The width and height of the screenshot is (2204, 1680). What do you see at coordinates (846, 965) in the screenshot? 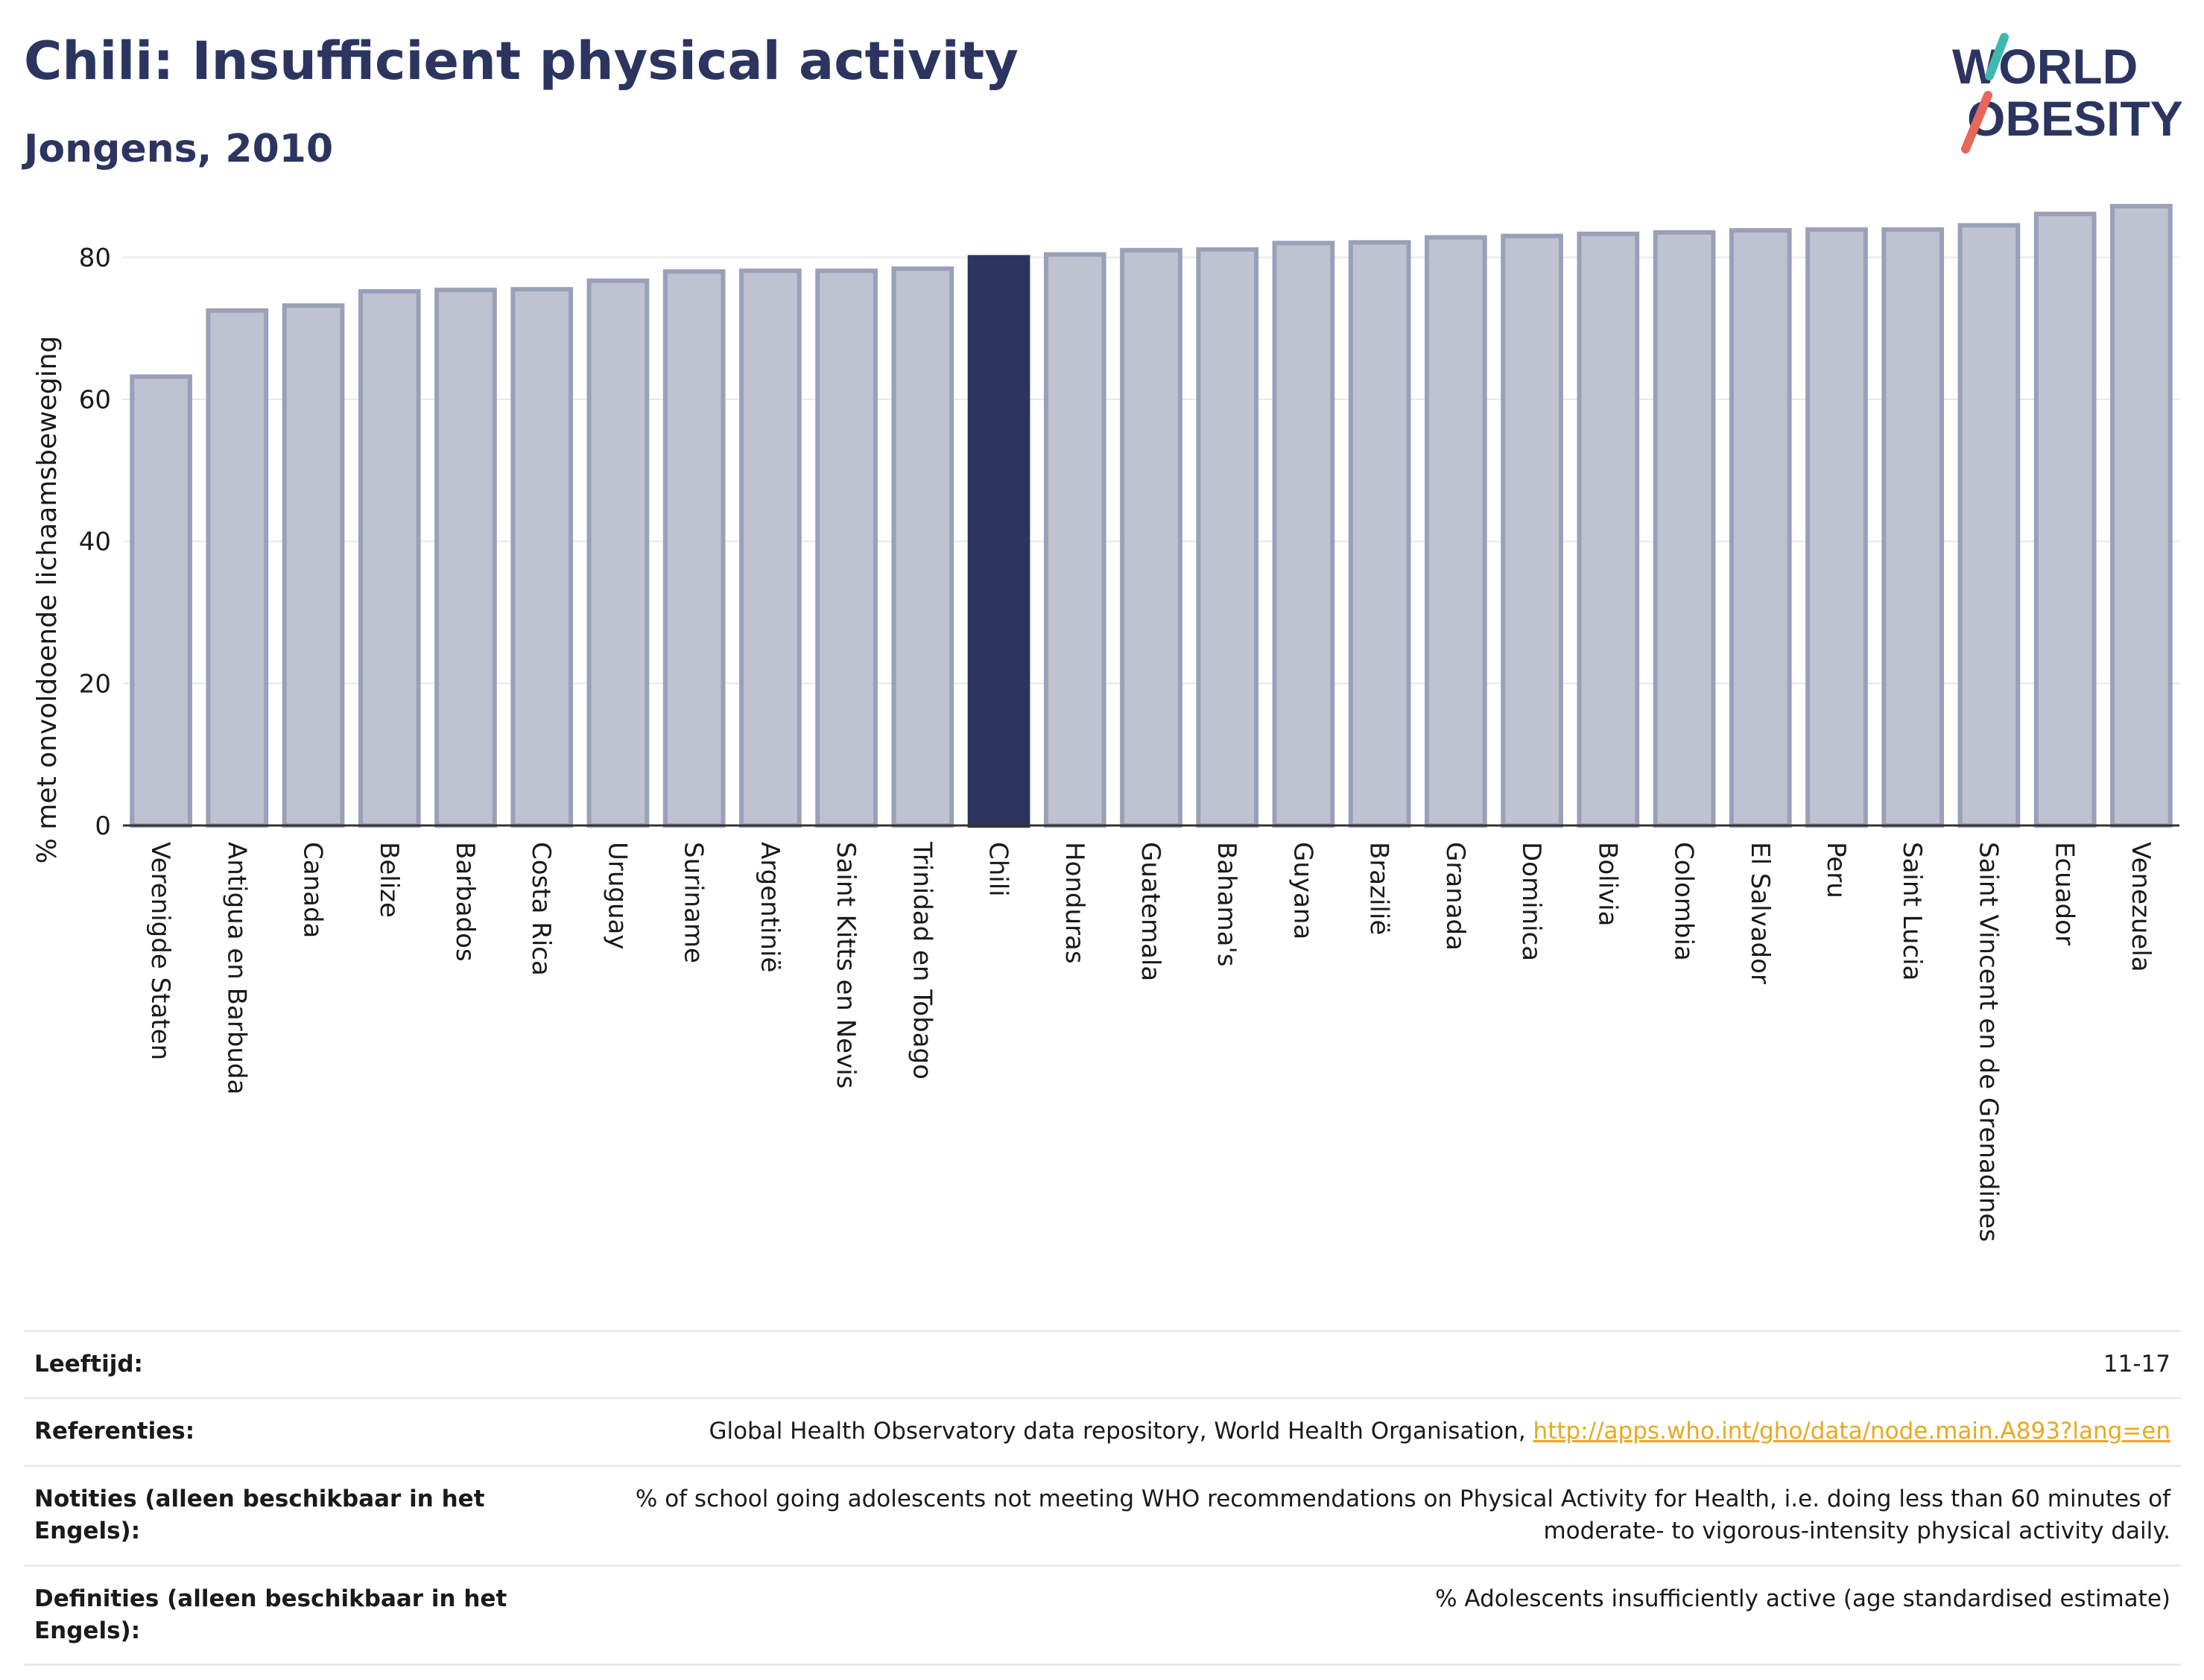
I see `x-tick-label: Saint Kitts en Nevis` at bounding box center [846, 965].